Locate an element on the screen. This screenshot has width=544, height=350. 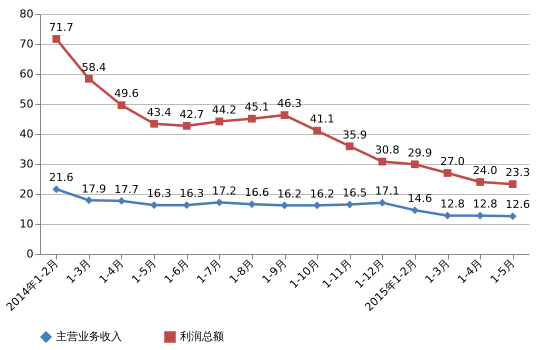
data-label: 49.6 is located at coordinates (126, 93).